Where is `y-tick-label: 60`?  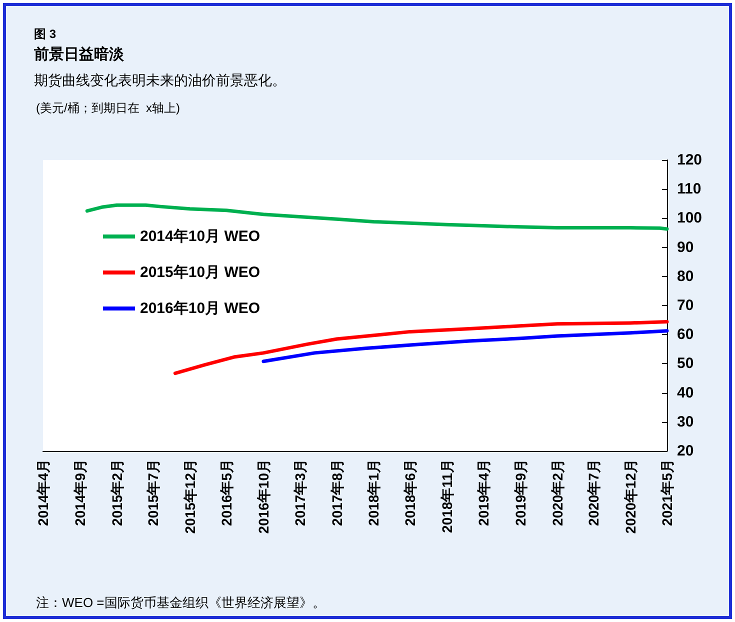 y-tick-label: 60 is located at coordinates (685, 335).